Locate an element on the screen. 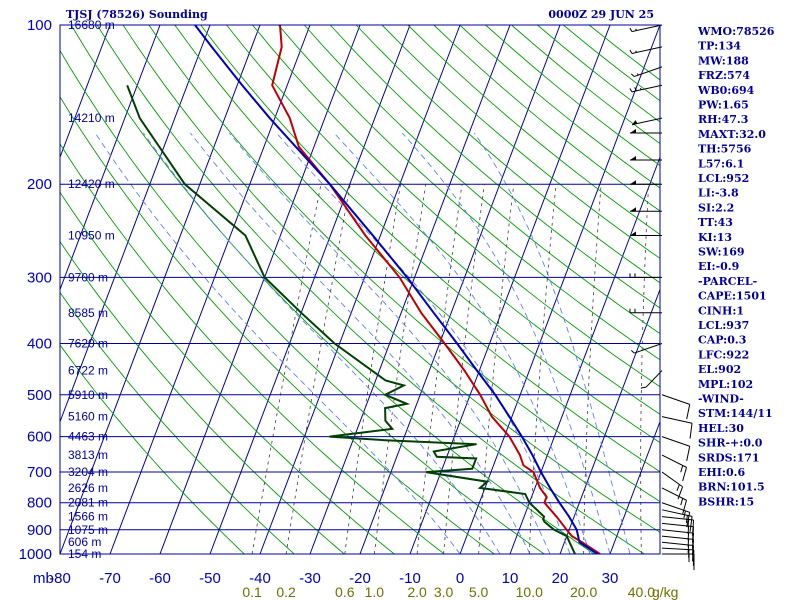 This screenshot has width=800, height=600. mixing-ratio-label: 0.6 is located at coordinates (345, 592).